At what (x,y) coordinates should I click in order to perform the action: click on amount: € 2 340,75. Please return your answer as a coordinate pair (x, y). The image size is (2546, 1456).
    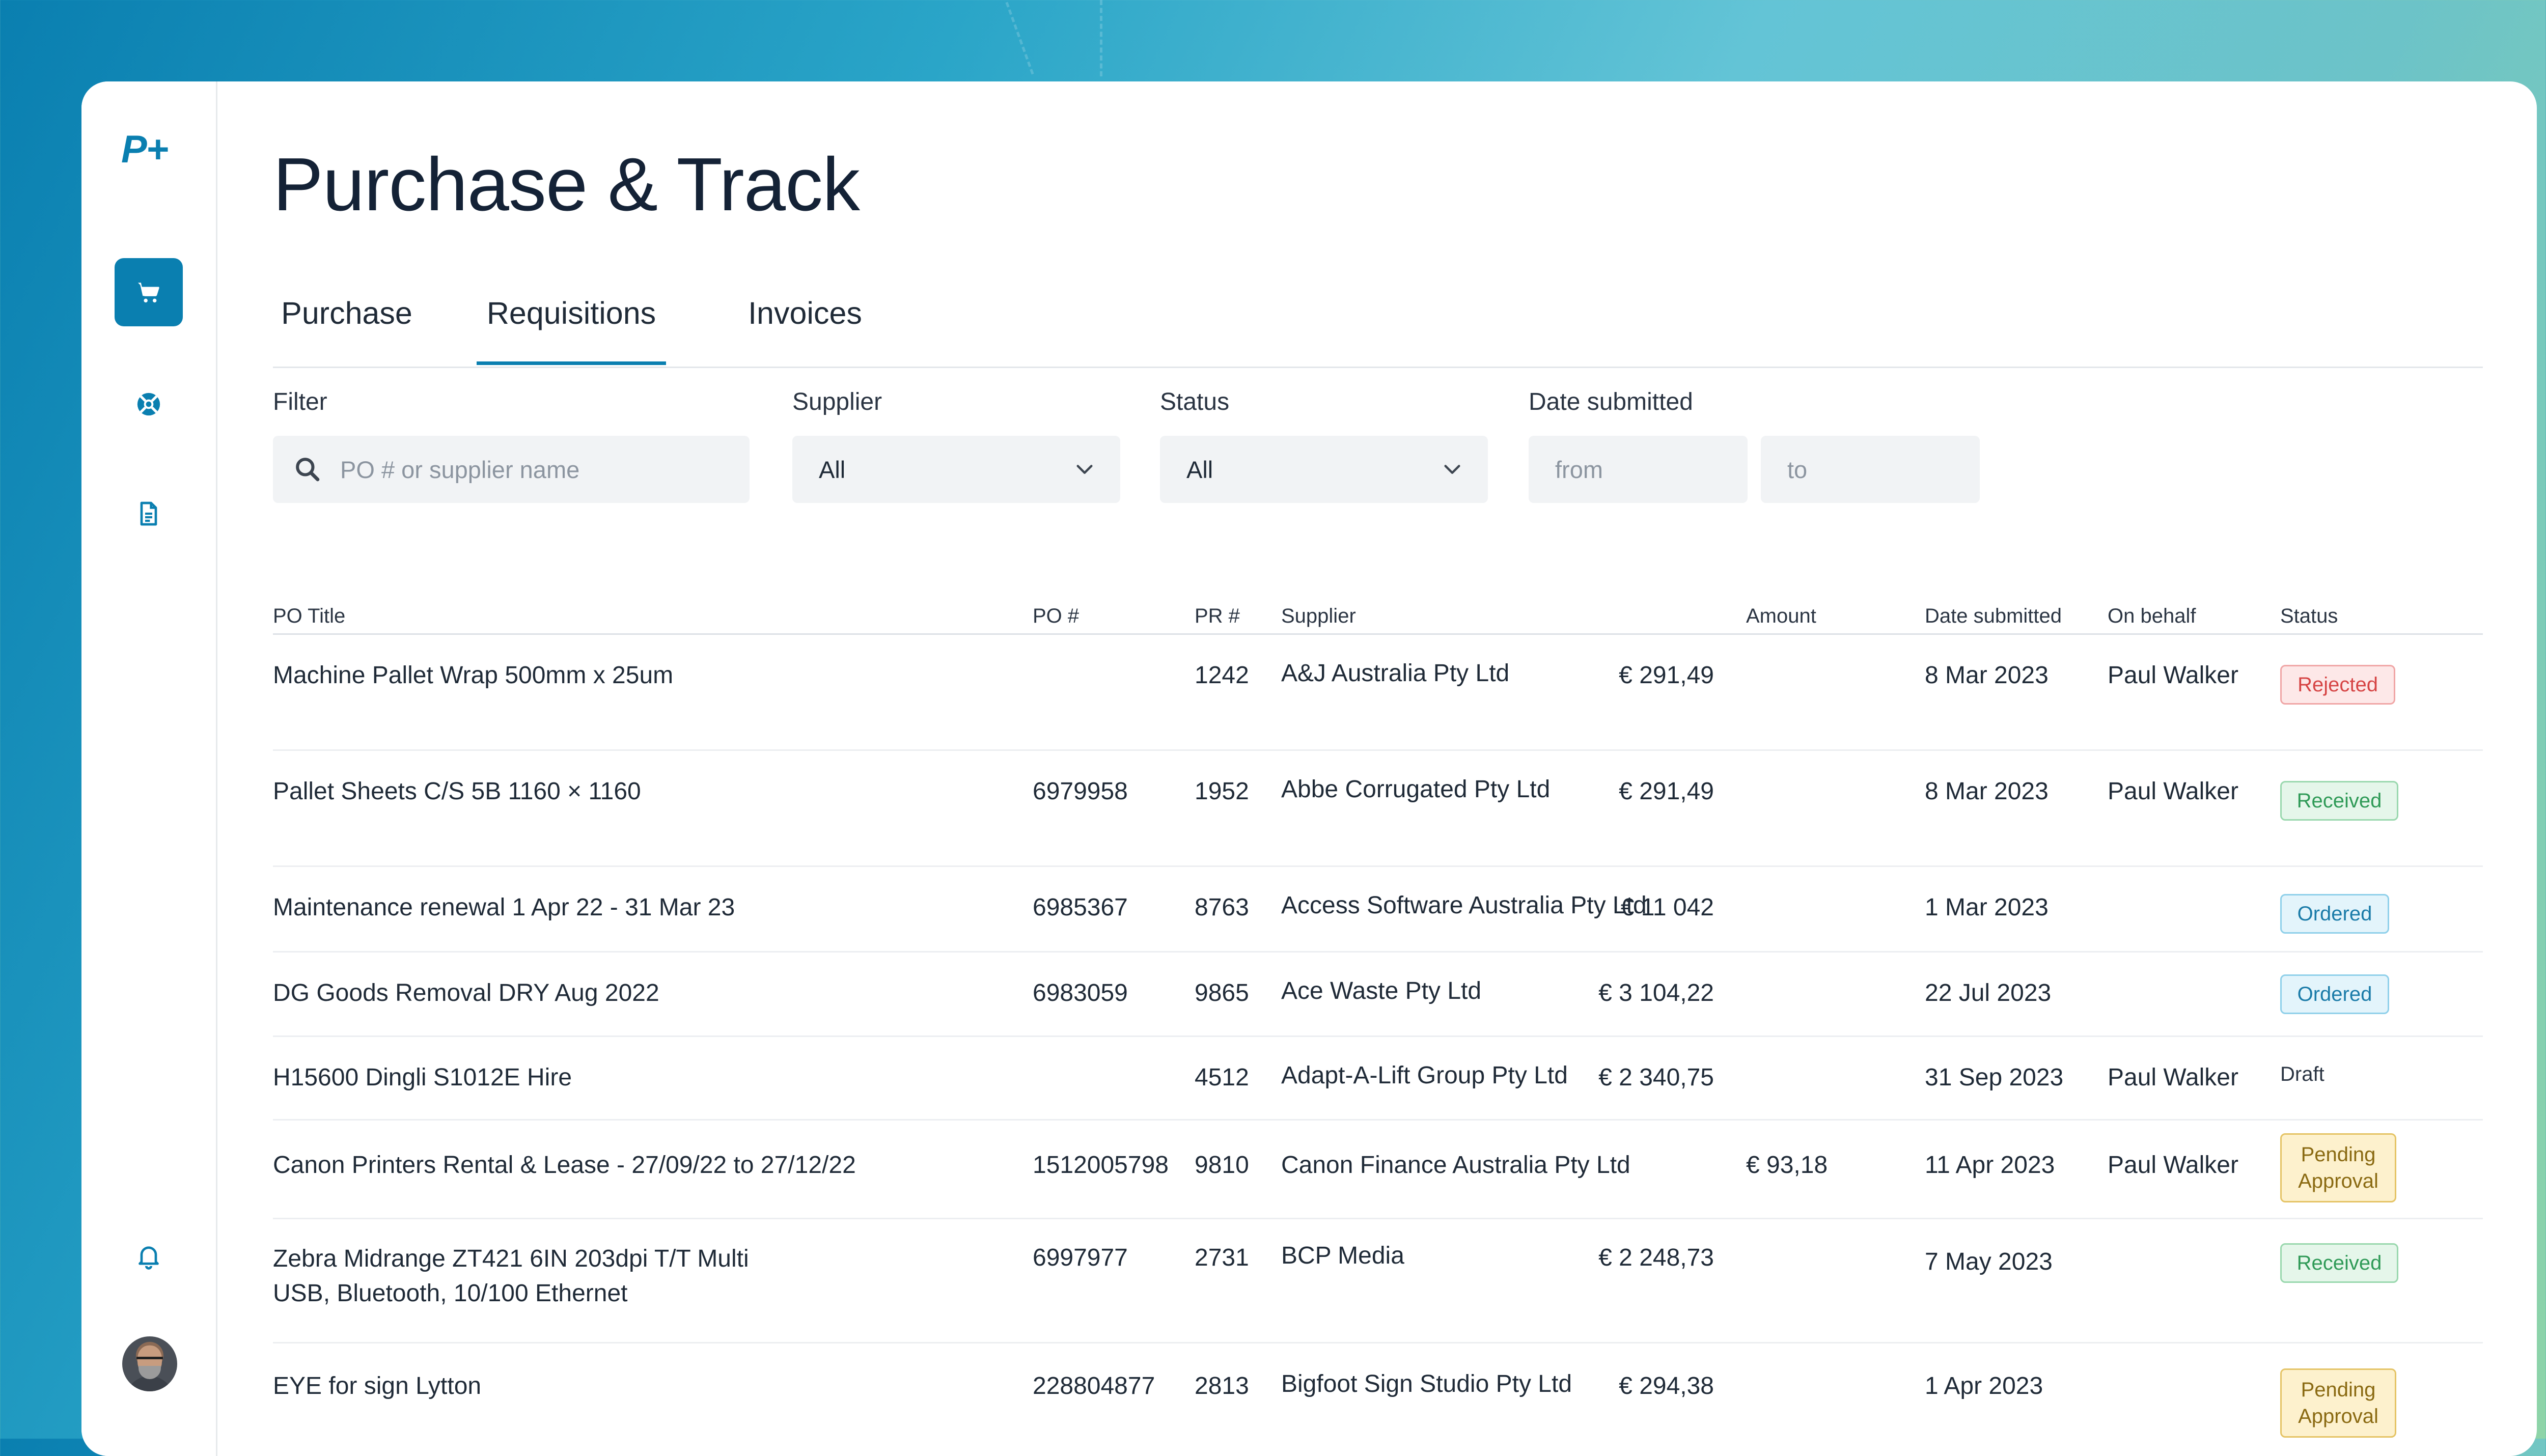
    Looking at the image, I should click on (1656, 1077).